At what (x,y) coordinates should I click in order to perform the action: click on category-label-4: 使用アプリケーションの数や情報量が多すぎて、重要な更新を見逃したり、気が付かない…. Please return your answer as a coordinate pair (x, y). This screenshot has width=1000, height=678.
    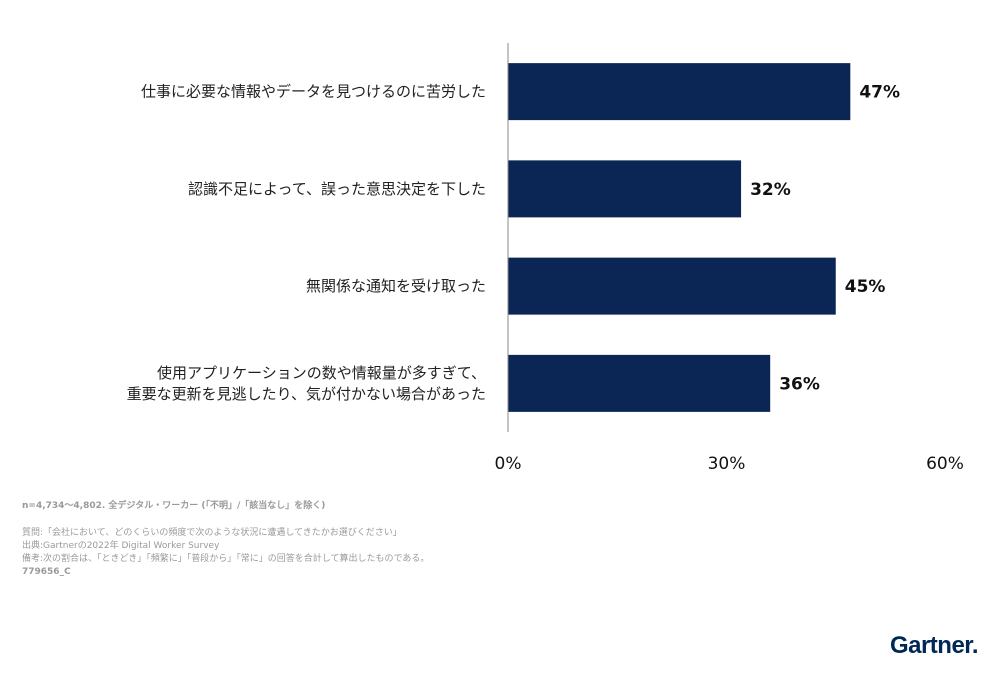
    Looking at the image, I should click on (306, 383).